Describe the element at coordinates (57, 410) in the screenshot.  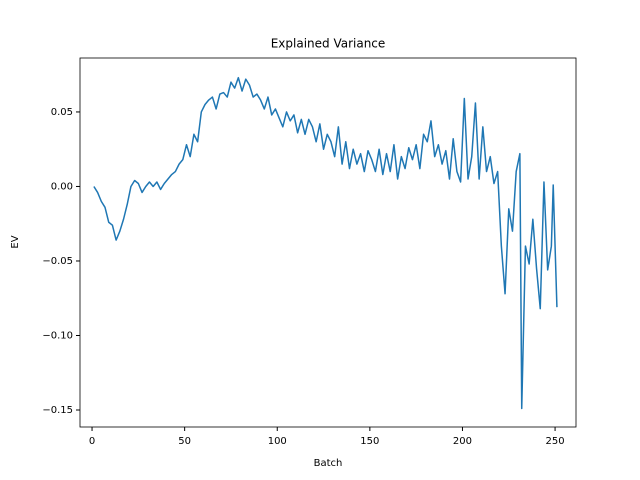
I see `y-tick-label: −0.15` at that location.